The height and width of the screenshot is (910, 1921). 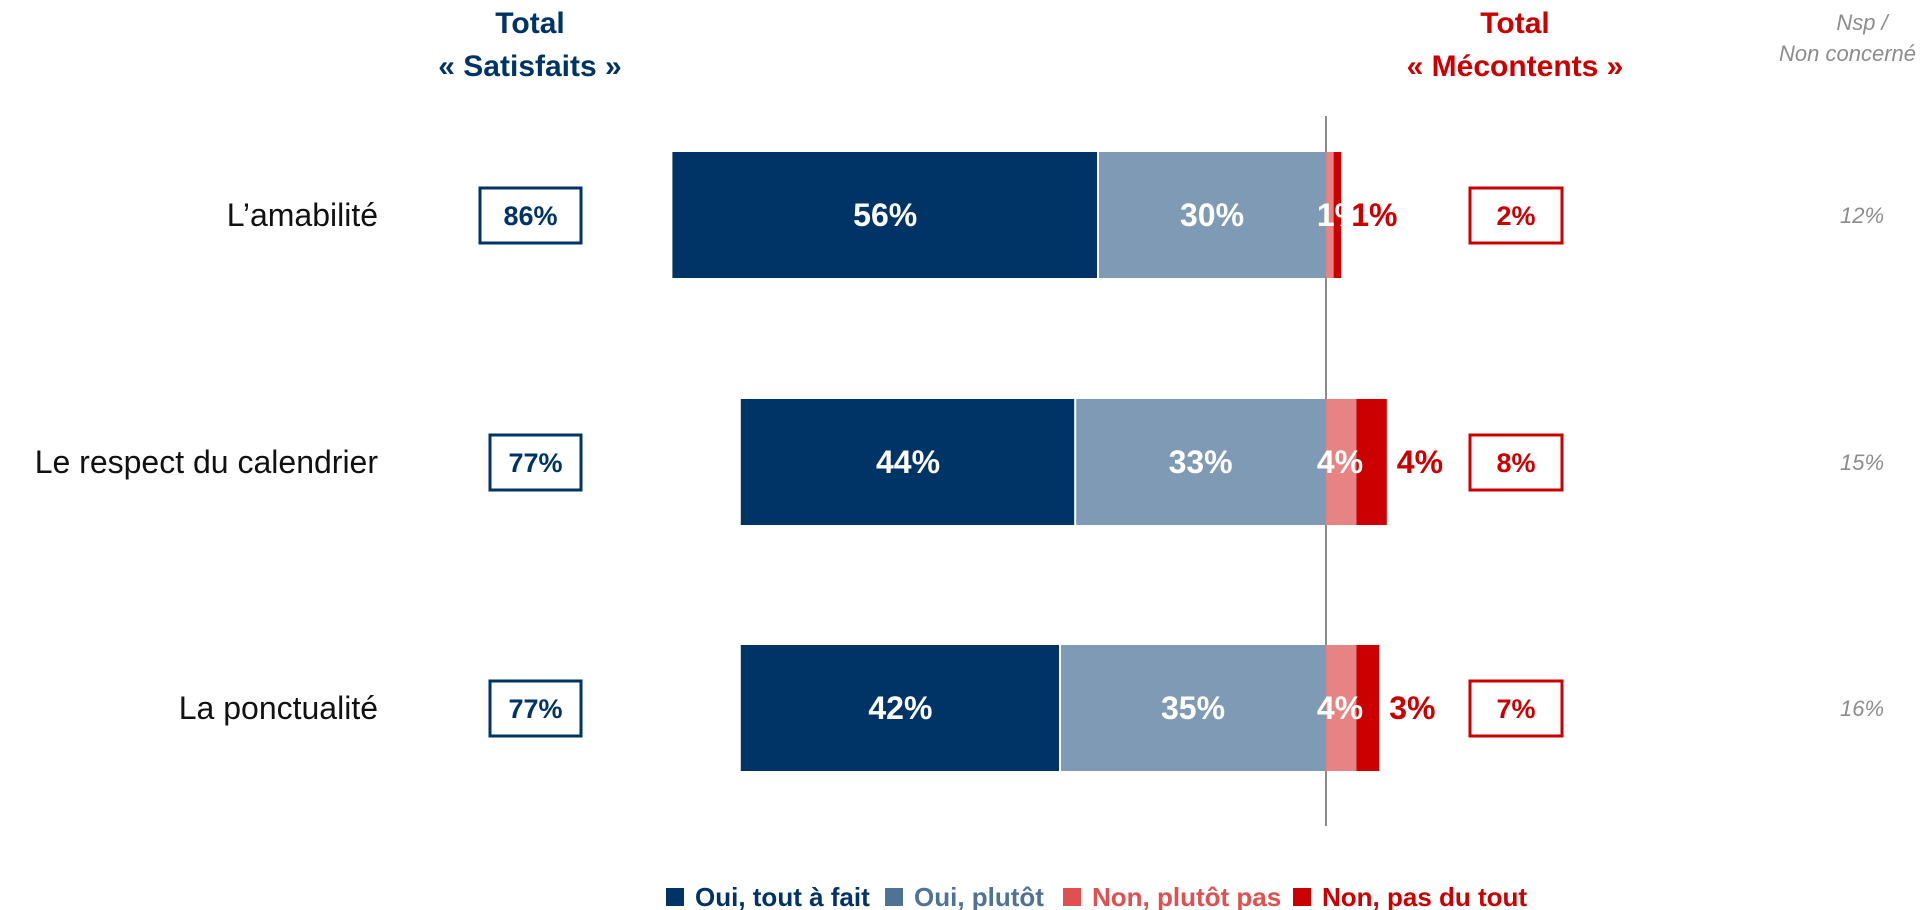 What do you see at coordinates (1514, 23) in the screenshot?
I see `discontent-header-line1: Total` at bounding box center [1514, 23].